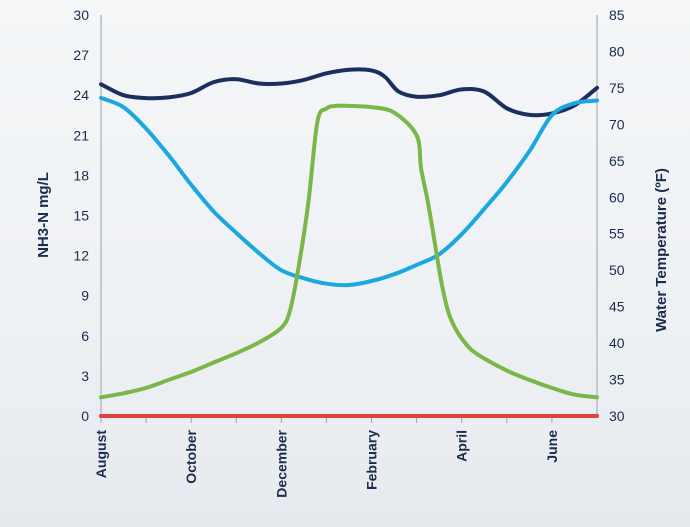 The width and height of the screenshot is (690, 527). I want to click on left-tick-label: 6, so click(85, 336).